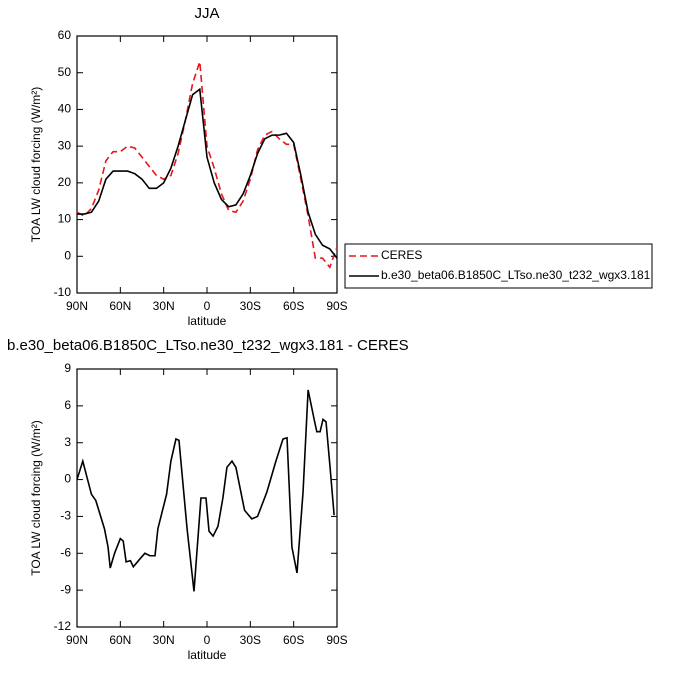 The image size is (675, 675). I want to click on y-tick-label: 10, so click(65, 219).